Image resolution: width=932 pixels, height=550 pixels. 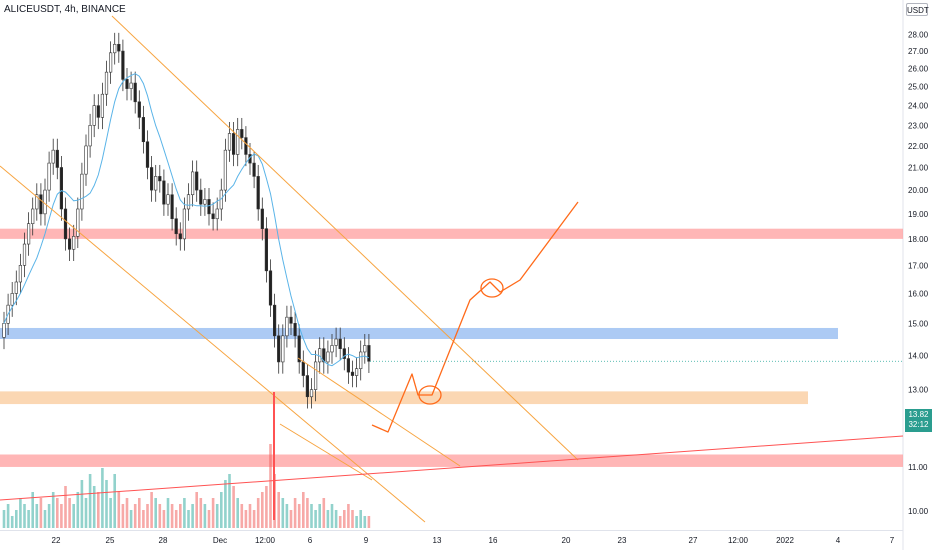 I want to click on trend-line, so click(x=452, y=468).